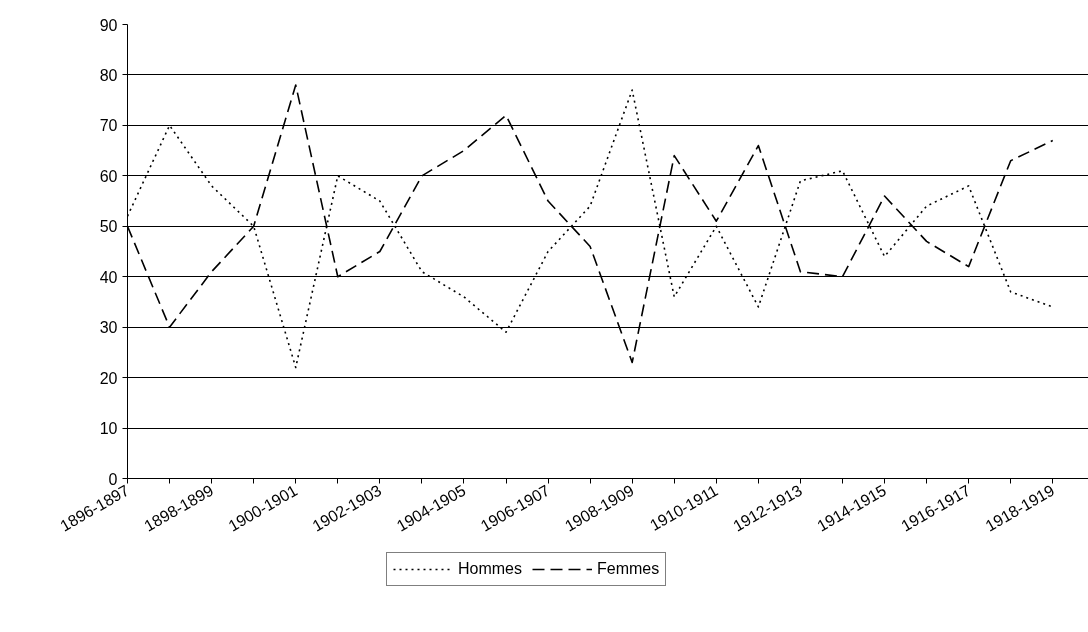  Describe the element at coordinates (108, 126) in the screenshot. I see `y-tick-label: 70` at that location.